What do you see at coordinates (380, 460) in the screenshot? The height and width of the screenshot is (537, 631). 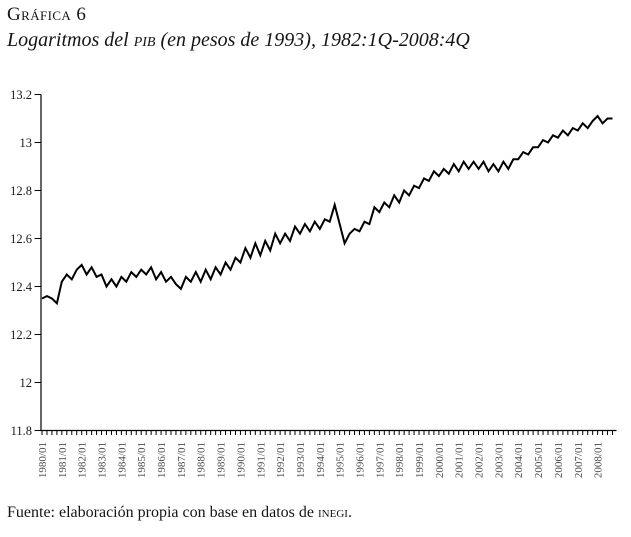 I see `x-axis-tick-label: 1997/01` at bounding box center [380, 460].